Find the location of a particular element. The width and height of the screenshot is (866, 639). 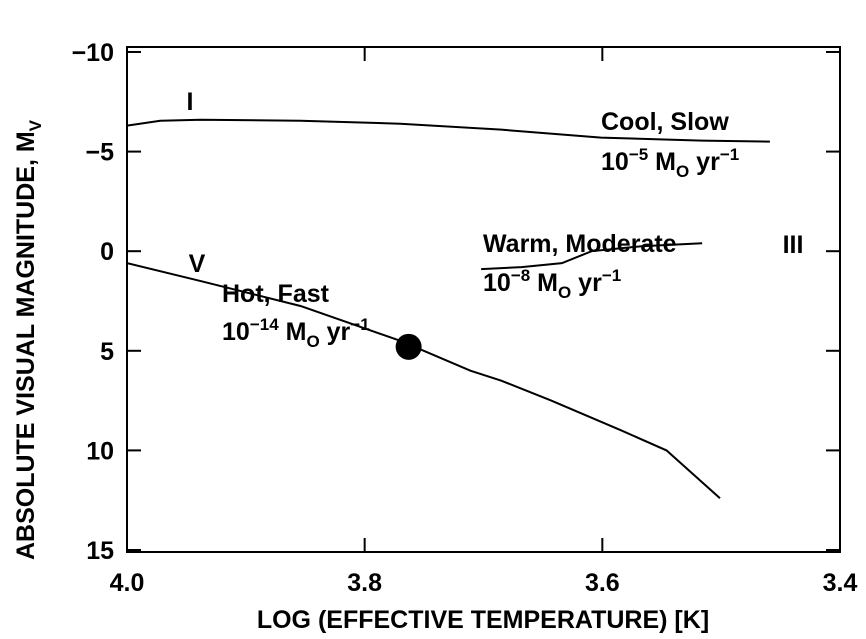

sun-marker is located at coordinates (408, 346).